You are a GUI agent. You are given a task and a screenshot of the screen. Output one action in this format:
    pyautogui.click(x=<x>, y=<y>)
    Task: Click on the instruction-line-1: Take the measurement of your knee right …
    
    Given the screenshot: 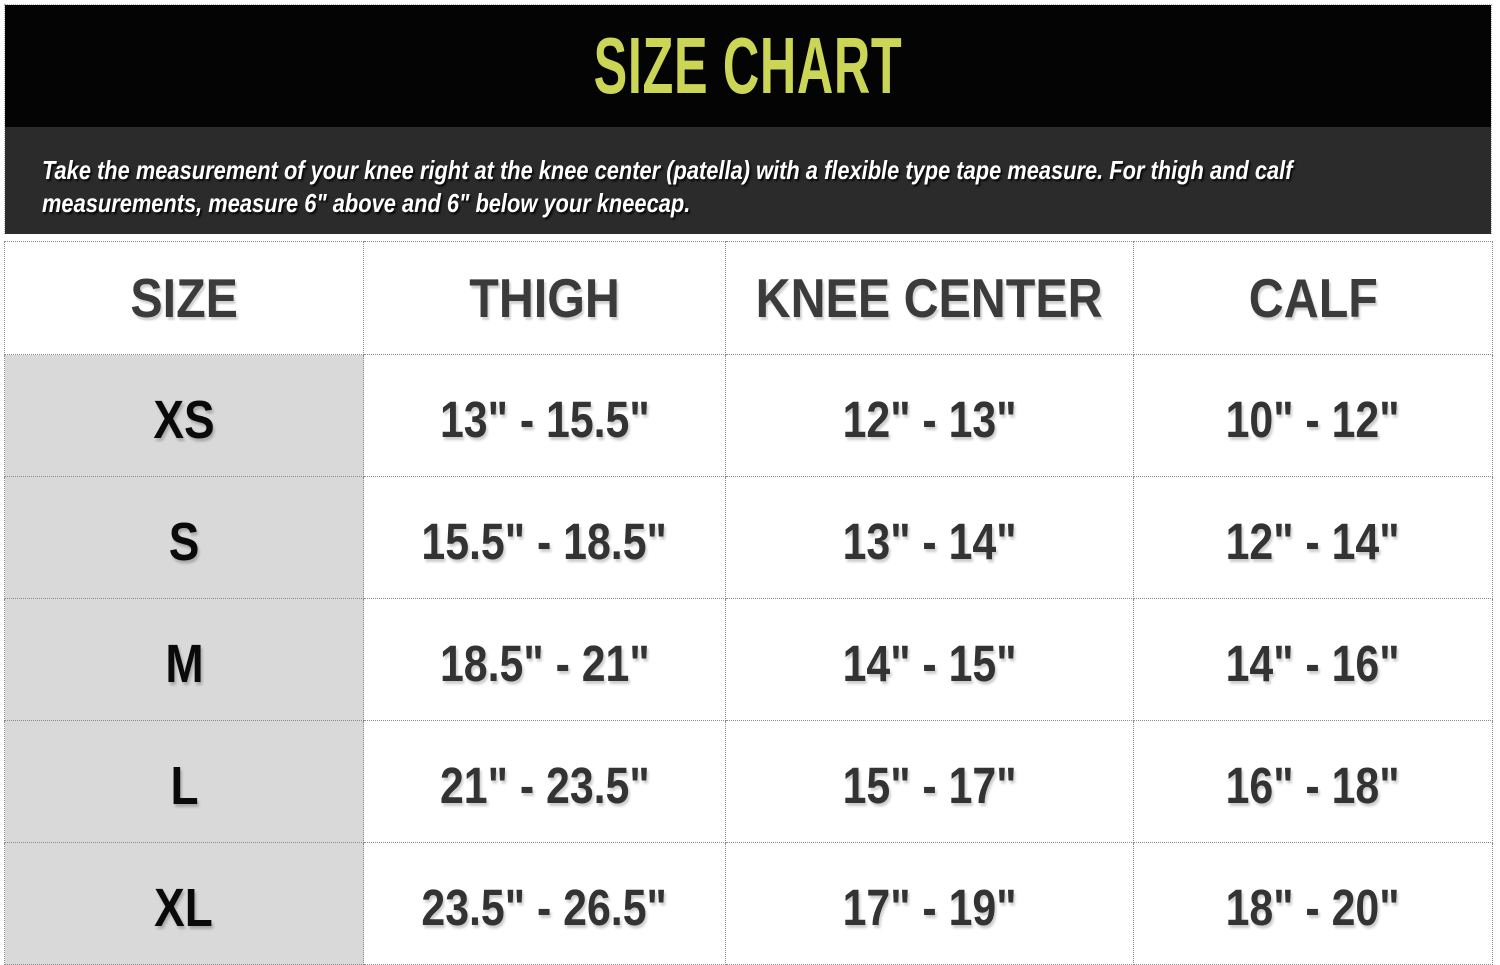 What is the action you would take?
    pyautogui.click(x=766, y=170)
    